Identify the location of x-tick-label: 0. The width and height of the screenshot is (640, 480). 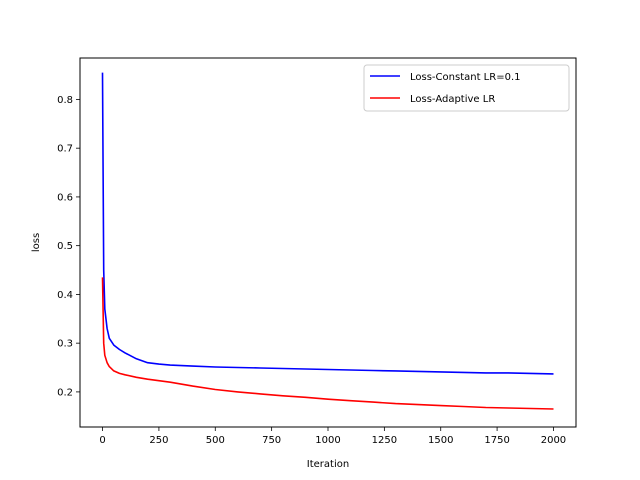
(102, 440).